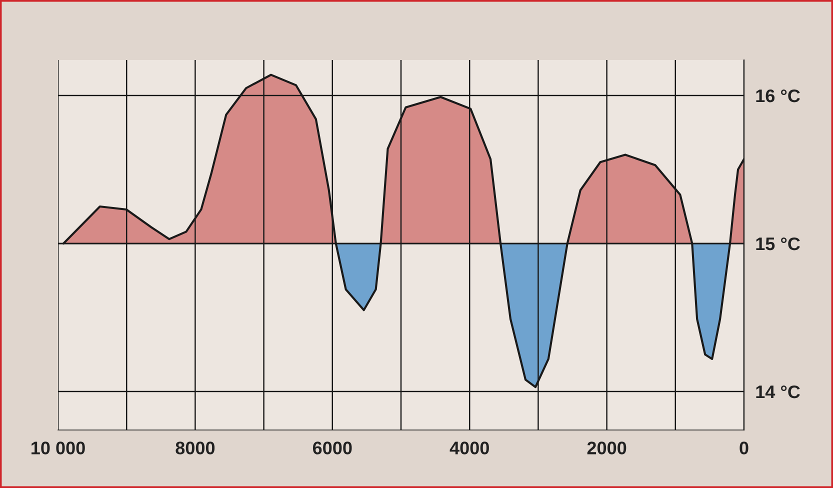 Image resolution: width=833 pixels, height=488 pixels. What do you see at coordinates (606, 448) in the screenshot?
I see `x-tick-label: 2000` at bounding box center [606, 448].